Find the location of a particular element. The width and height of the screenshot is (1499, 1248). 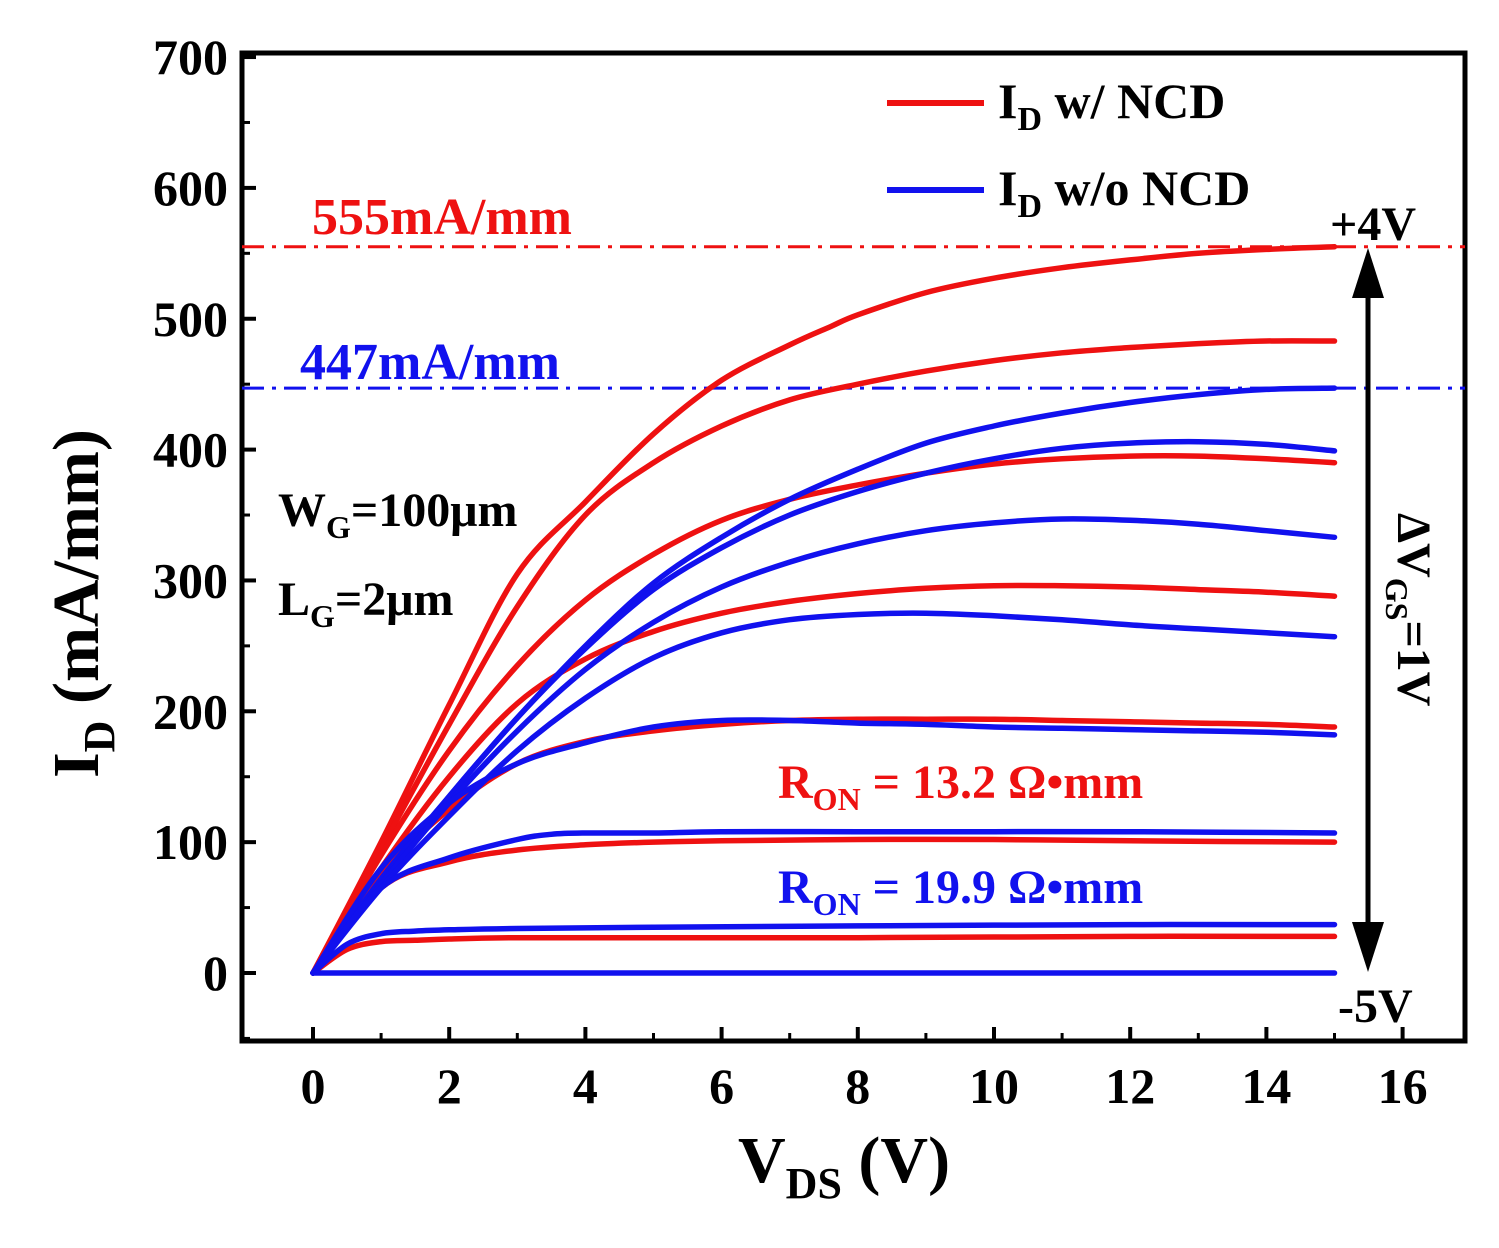

x-tick-label: 14 is located at coordinates (1266, 1086).